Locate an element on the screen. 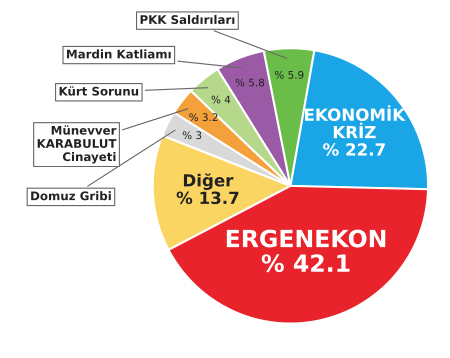 The width and height of the screenshot is (450, 358). slice-label: EKONOMİK KRİZ is located at coordinates (355, 121).